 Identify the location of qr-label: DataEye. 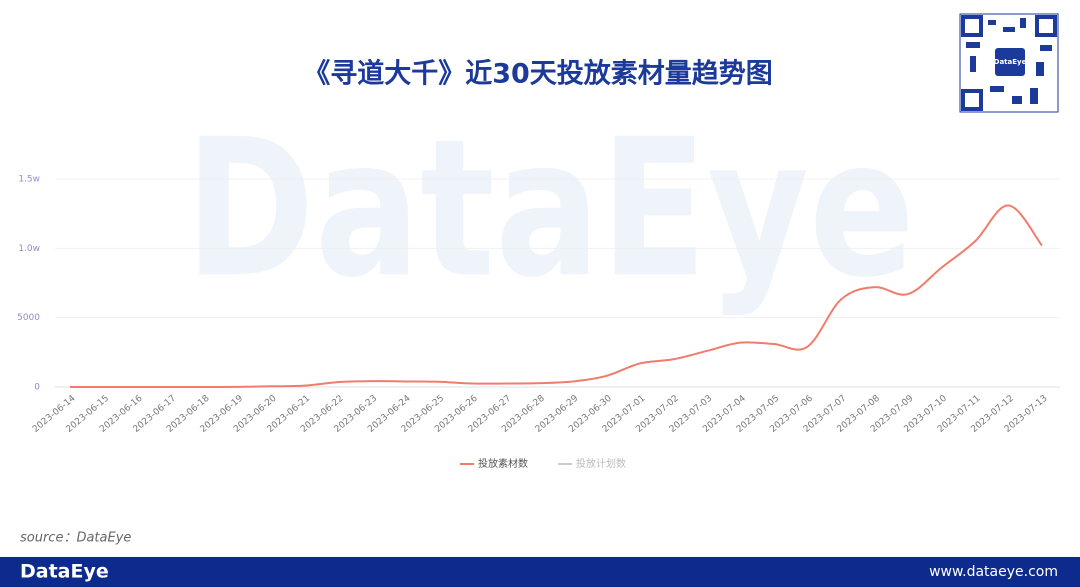
(1010, 62).